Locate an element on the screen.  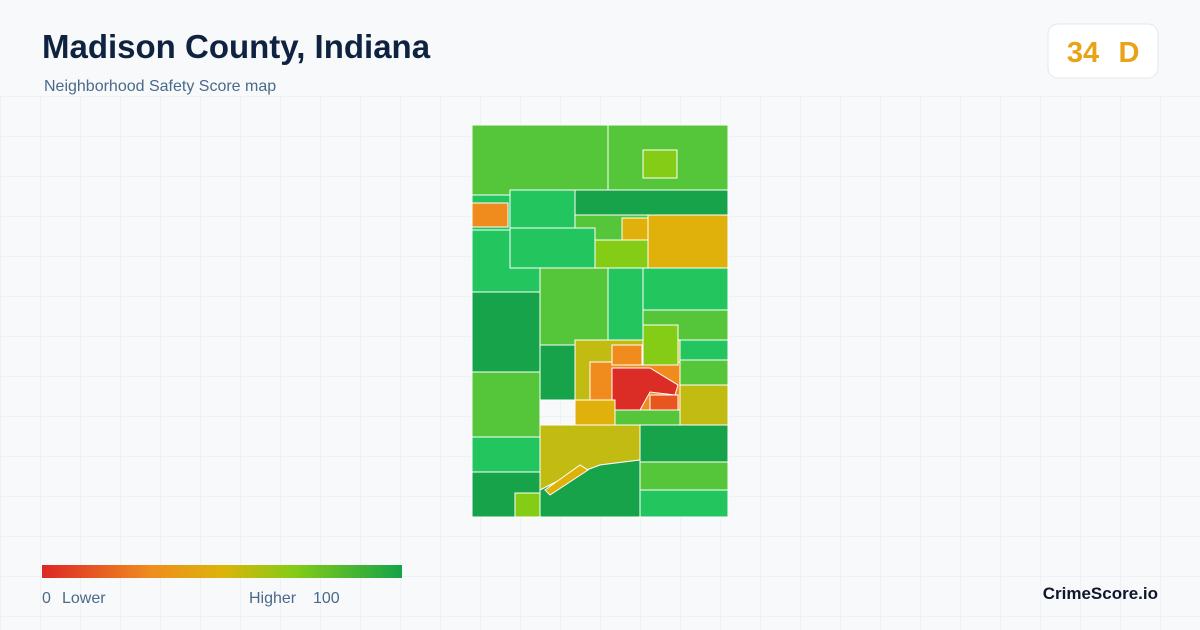
county-map is located at coordinates (600, 321).